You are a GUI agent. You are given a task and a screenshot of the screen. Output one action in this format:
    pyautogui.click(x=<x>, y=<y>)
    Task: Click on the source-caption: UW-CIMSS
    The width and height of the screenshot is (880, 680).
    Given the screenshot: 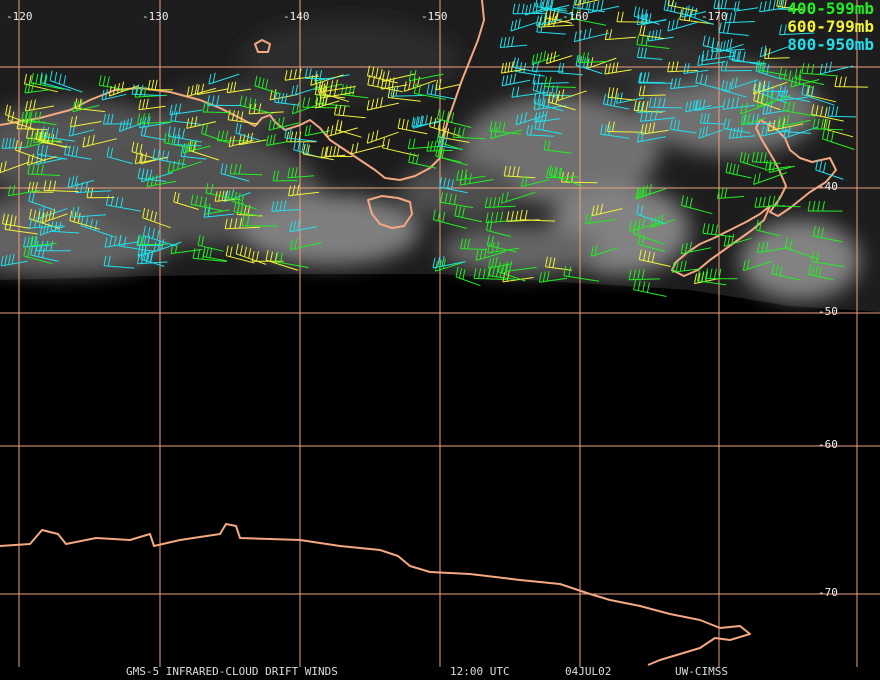 What is the action you would take?
    pyautogui.click(x=701, y=671)
    